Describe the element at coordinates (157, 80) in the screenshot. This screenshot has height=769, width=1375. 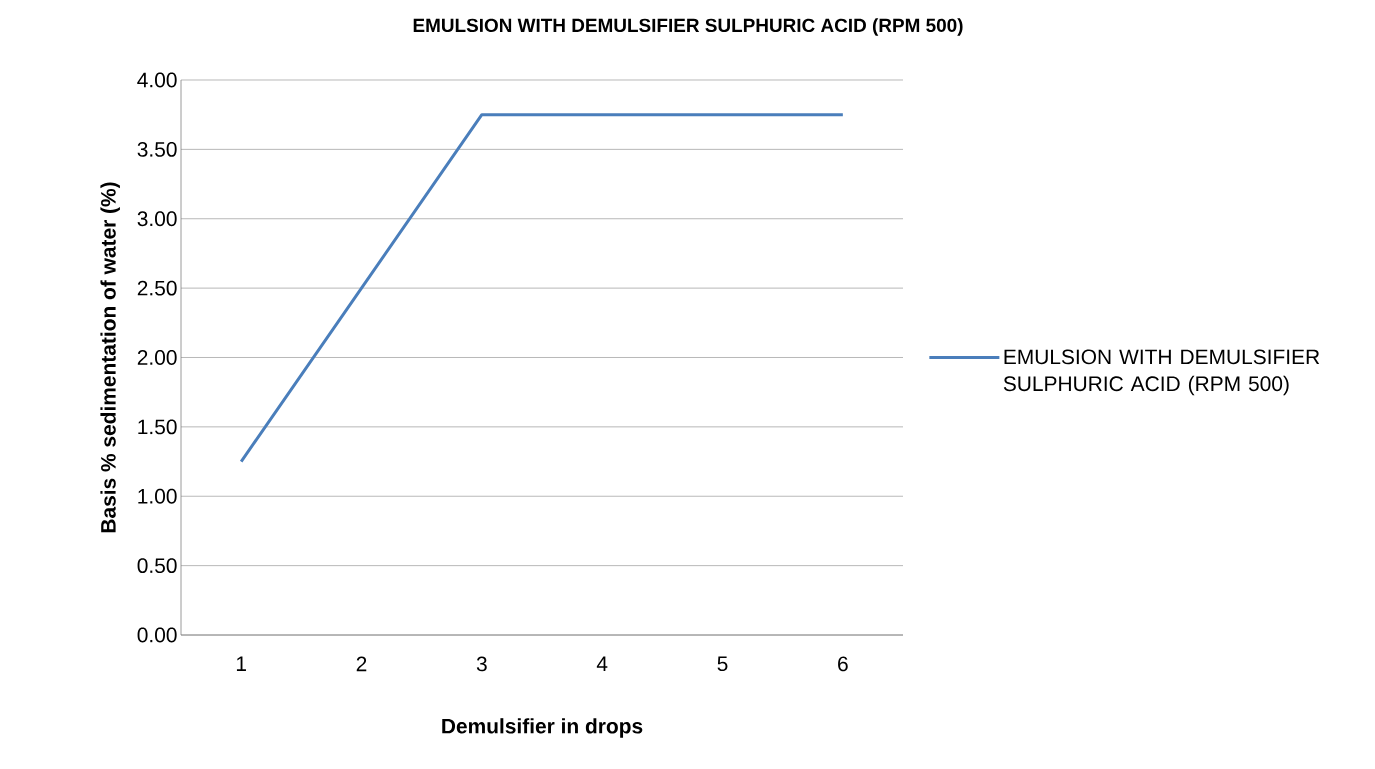
I see `y-tick-label: 4.00` at that location.